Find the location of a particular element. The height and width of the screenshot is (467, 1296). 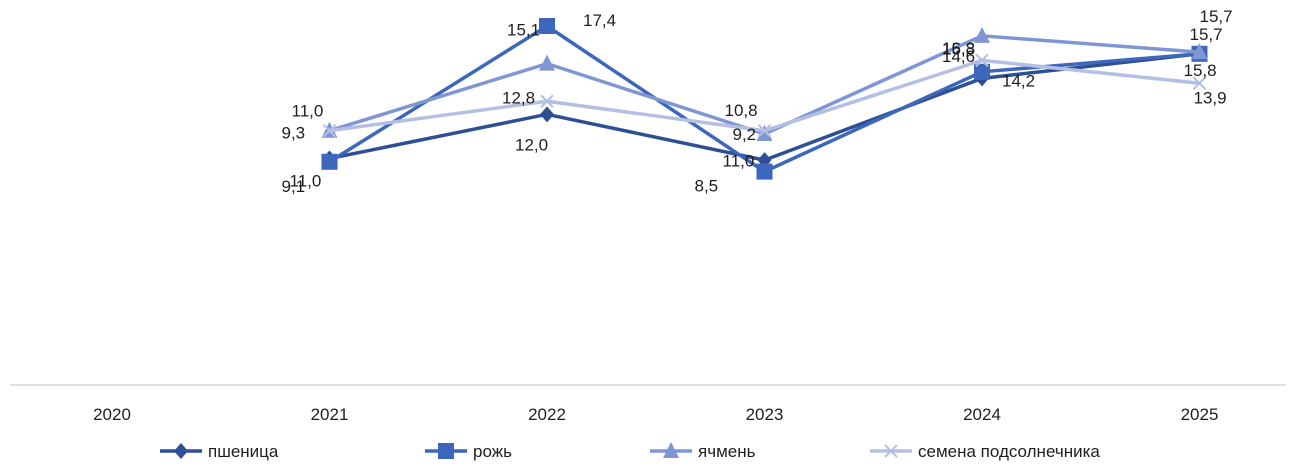

data-label: 15,3 is located at coordinates (958, 48).